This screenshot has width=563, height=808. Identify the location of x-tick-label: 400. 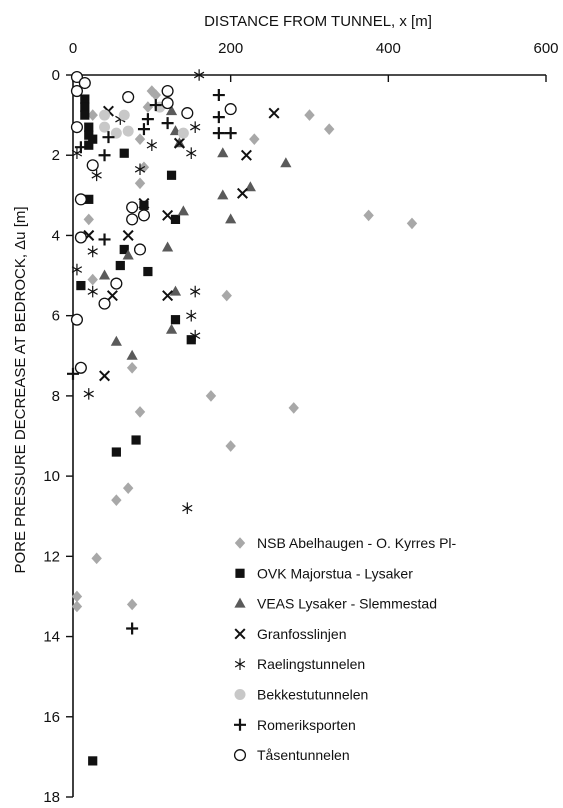
(388, 48).